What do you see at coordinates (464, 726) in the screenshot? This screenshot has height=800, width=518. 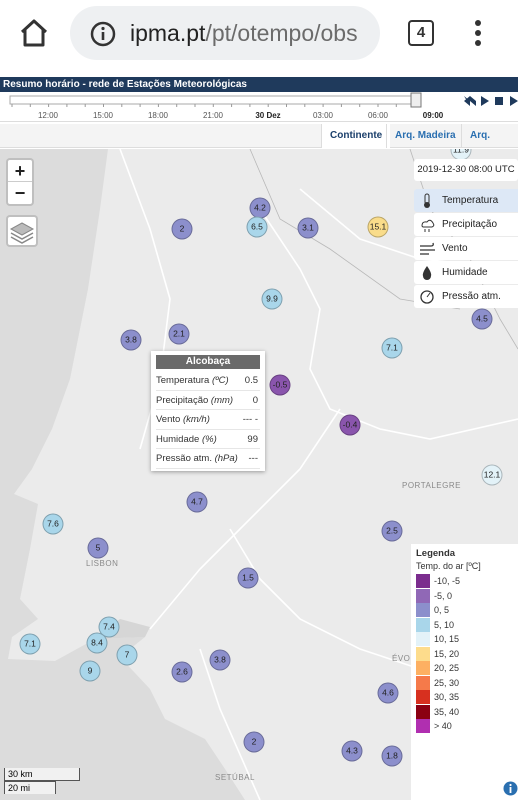 I see `legend-entry: > 40` at bounding box center [464, 726].